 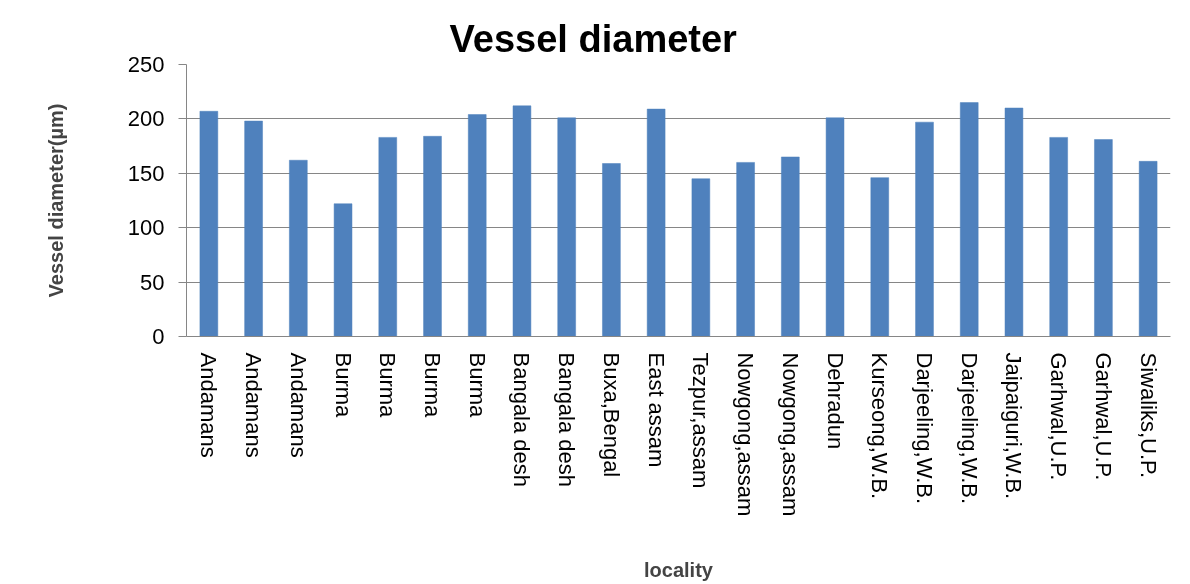 I want to click on y-tick-label: 50, so click(x=152, y=282).